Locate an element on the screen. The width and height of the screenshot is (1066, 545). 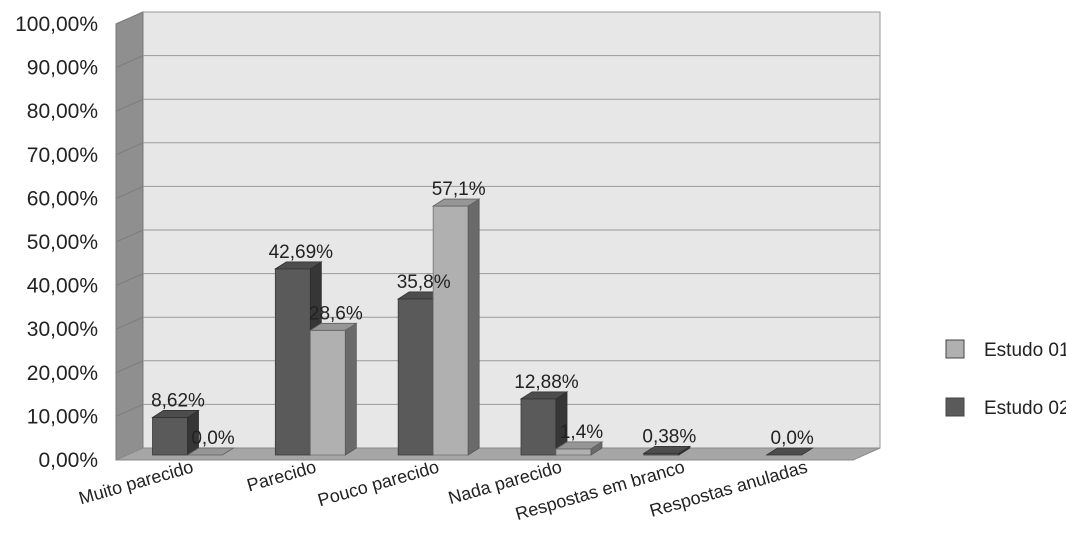
y-tick-label: 80,00% is located at coordinates (62, 111).